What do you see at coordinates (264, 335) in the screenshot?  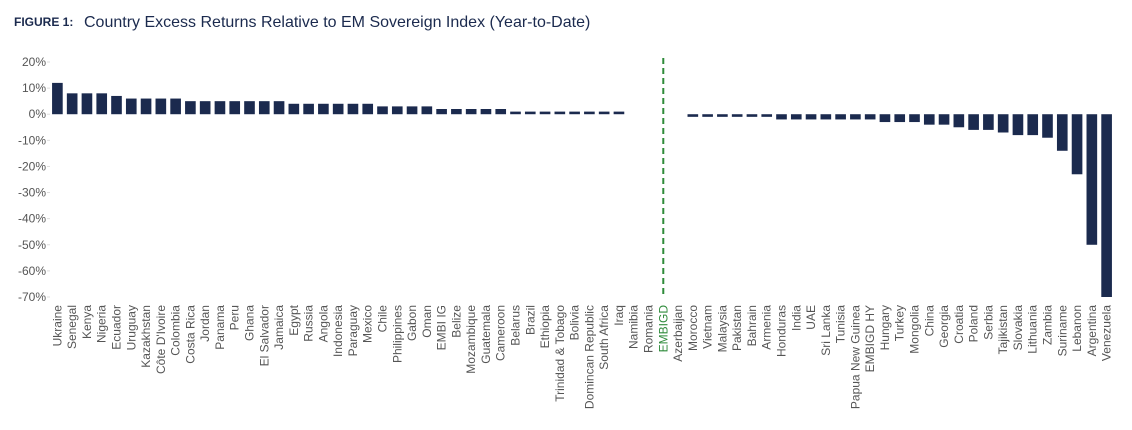 I see `x-tick-label: El Salvador` at bounding box center [264, 335].